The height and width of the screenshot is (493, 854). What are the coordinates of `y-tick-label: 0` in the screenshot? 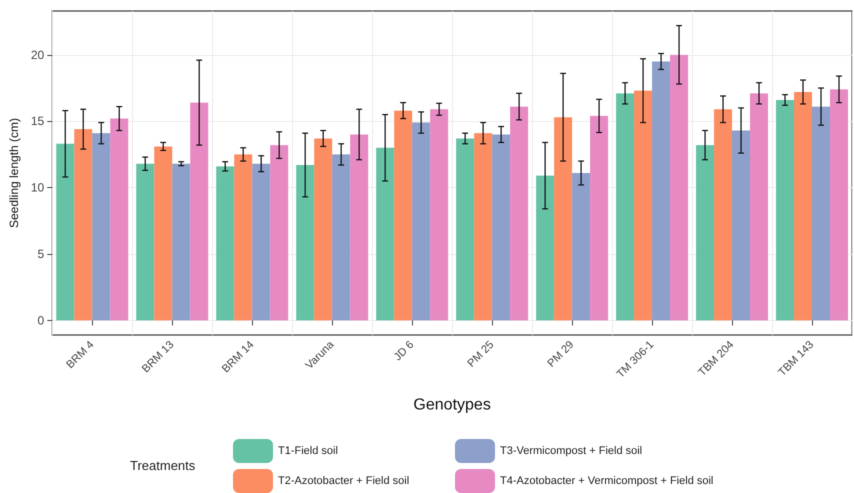 It's located at (41, 320).